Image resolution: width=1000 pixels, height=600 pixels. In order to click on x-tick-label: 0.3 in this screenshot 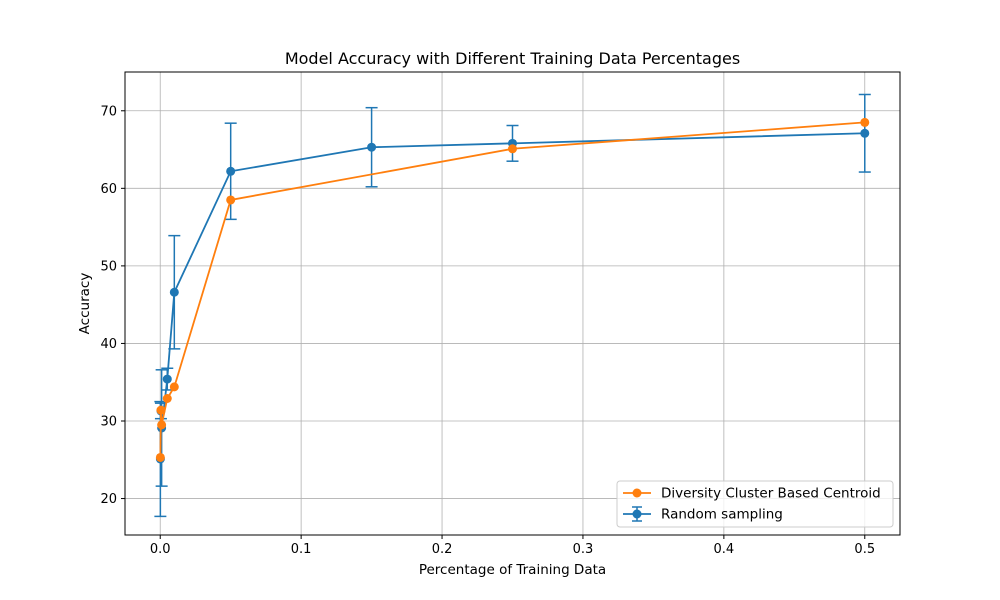, I will do `click(583, 549)`.